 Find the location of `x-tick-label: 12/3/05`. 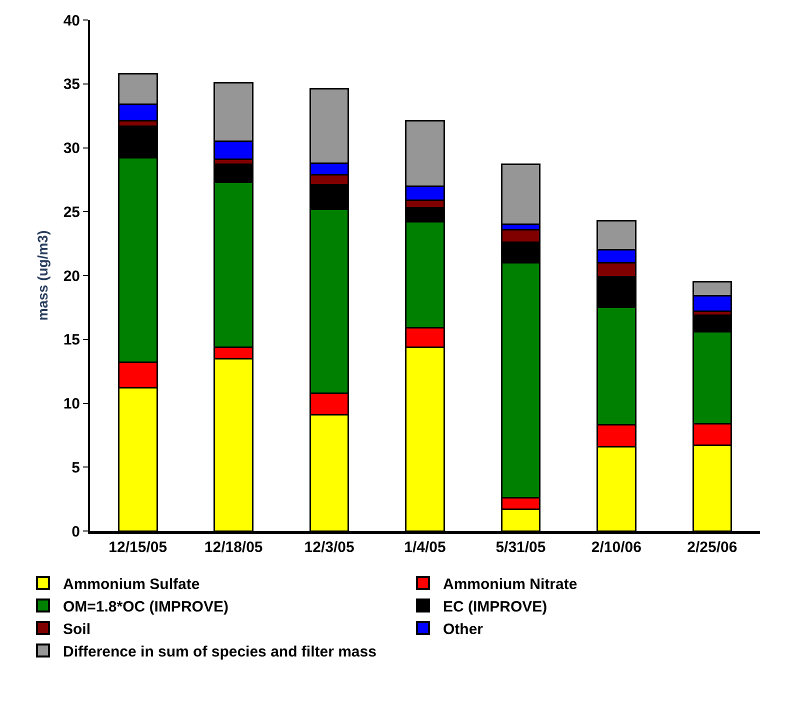

x-tick-label: 12/3/05 is located at coordinates (329, 547).